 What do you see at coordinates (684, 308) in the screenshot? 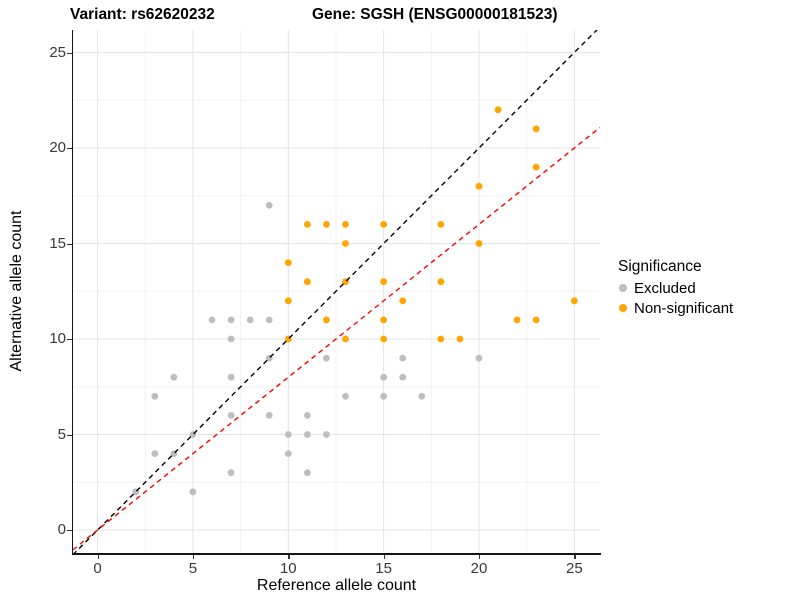
I see `legend-label: Non-significant` at bounding box center [684, 308].